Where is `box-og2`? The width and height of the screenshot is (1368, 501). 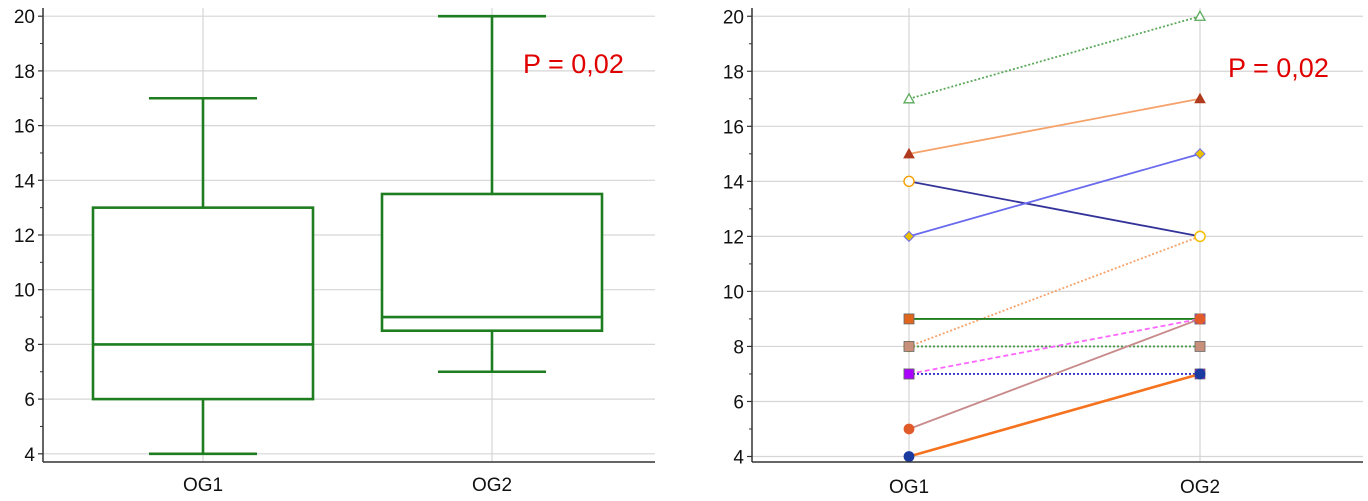 box-og2 is located at coordinates (492, 194).